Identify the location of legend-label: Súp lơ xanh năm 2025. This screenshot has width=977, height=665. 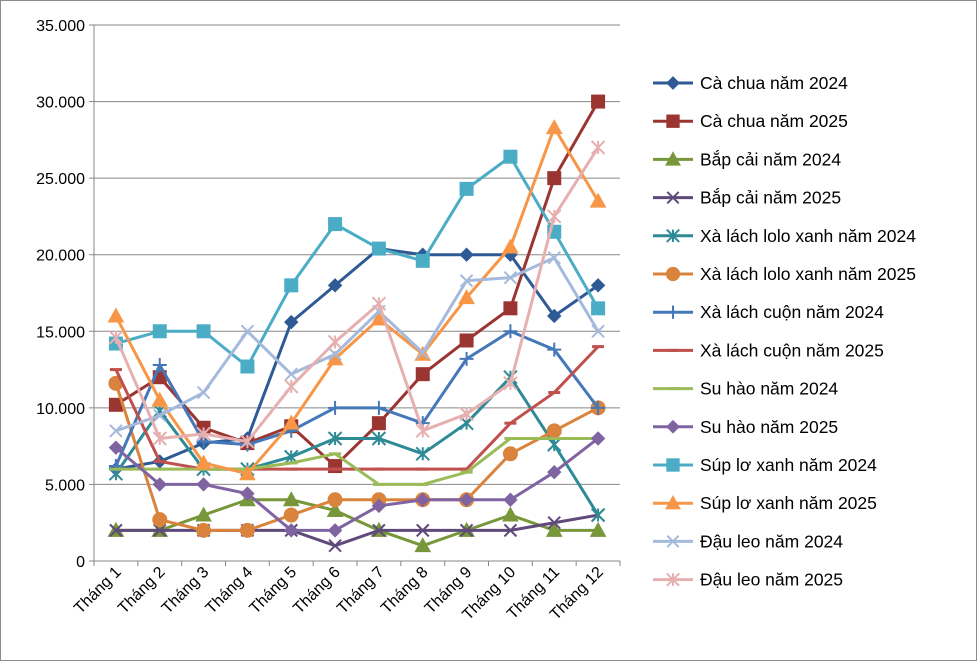
(788, 503).